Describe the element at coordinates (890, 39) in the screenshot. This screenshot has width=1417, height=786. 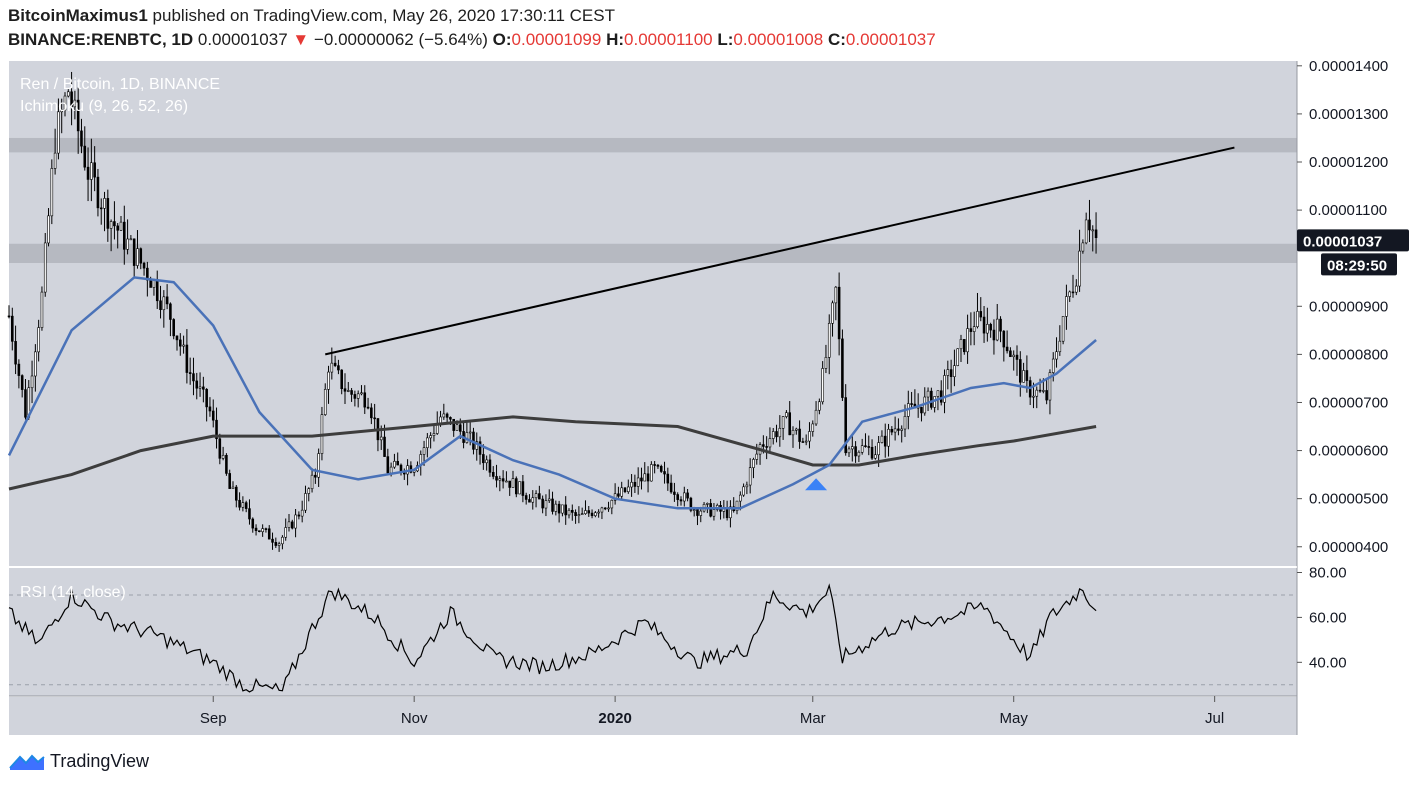
I see `close-value: 0.00001037` at that location.